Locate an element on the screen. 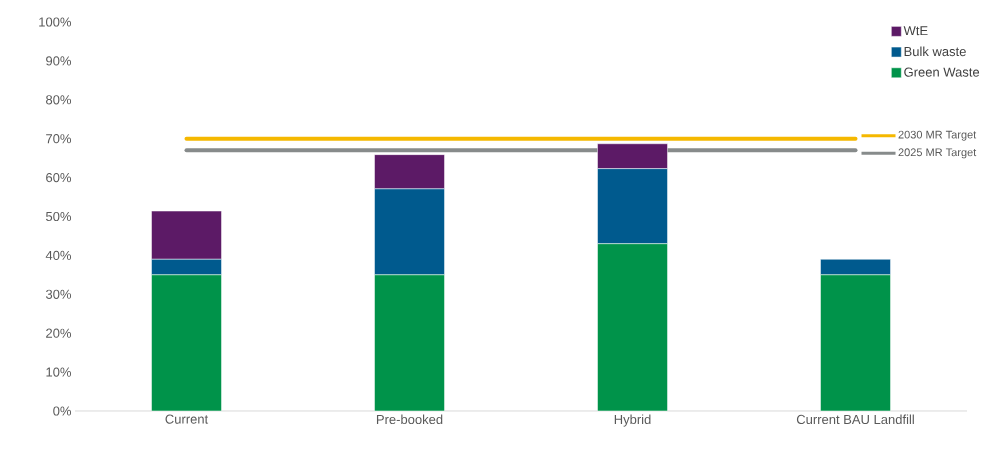 The width and height of the screenshot is (1002, 449). y-tick-label: 100% is located at coordinates (55, 22).